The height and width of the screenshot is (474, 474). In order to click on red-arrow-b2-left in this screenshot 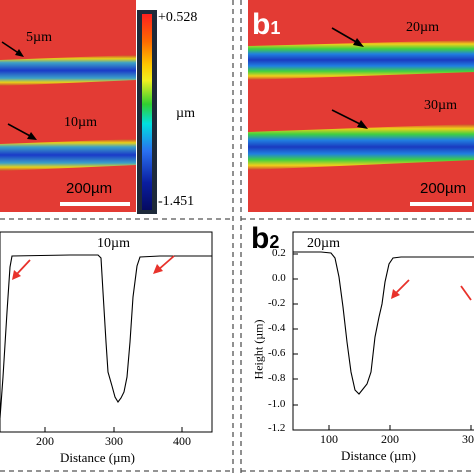, I will do `click(400, 289)`.